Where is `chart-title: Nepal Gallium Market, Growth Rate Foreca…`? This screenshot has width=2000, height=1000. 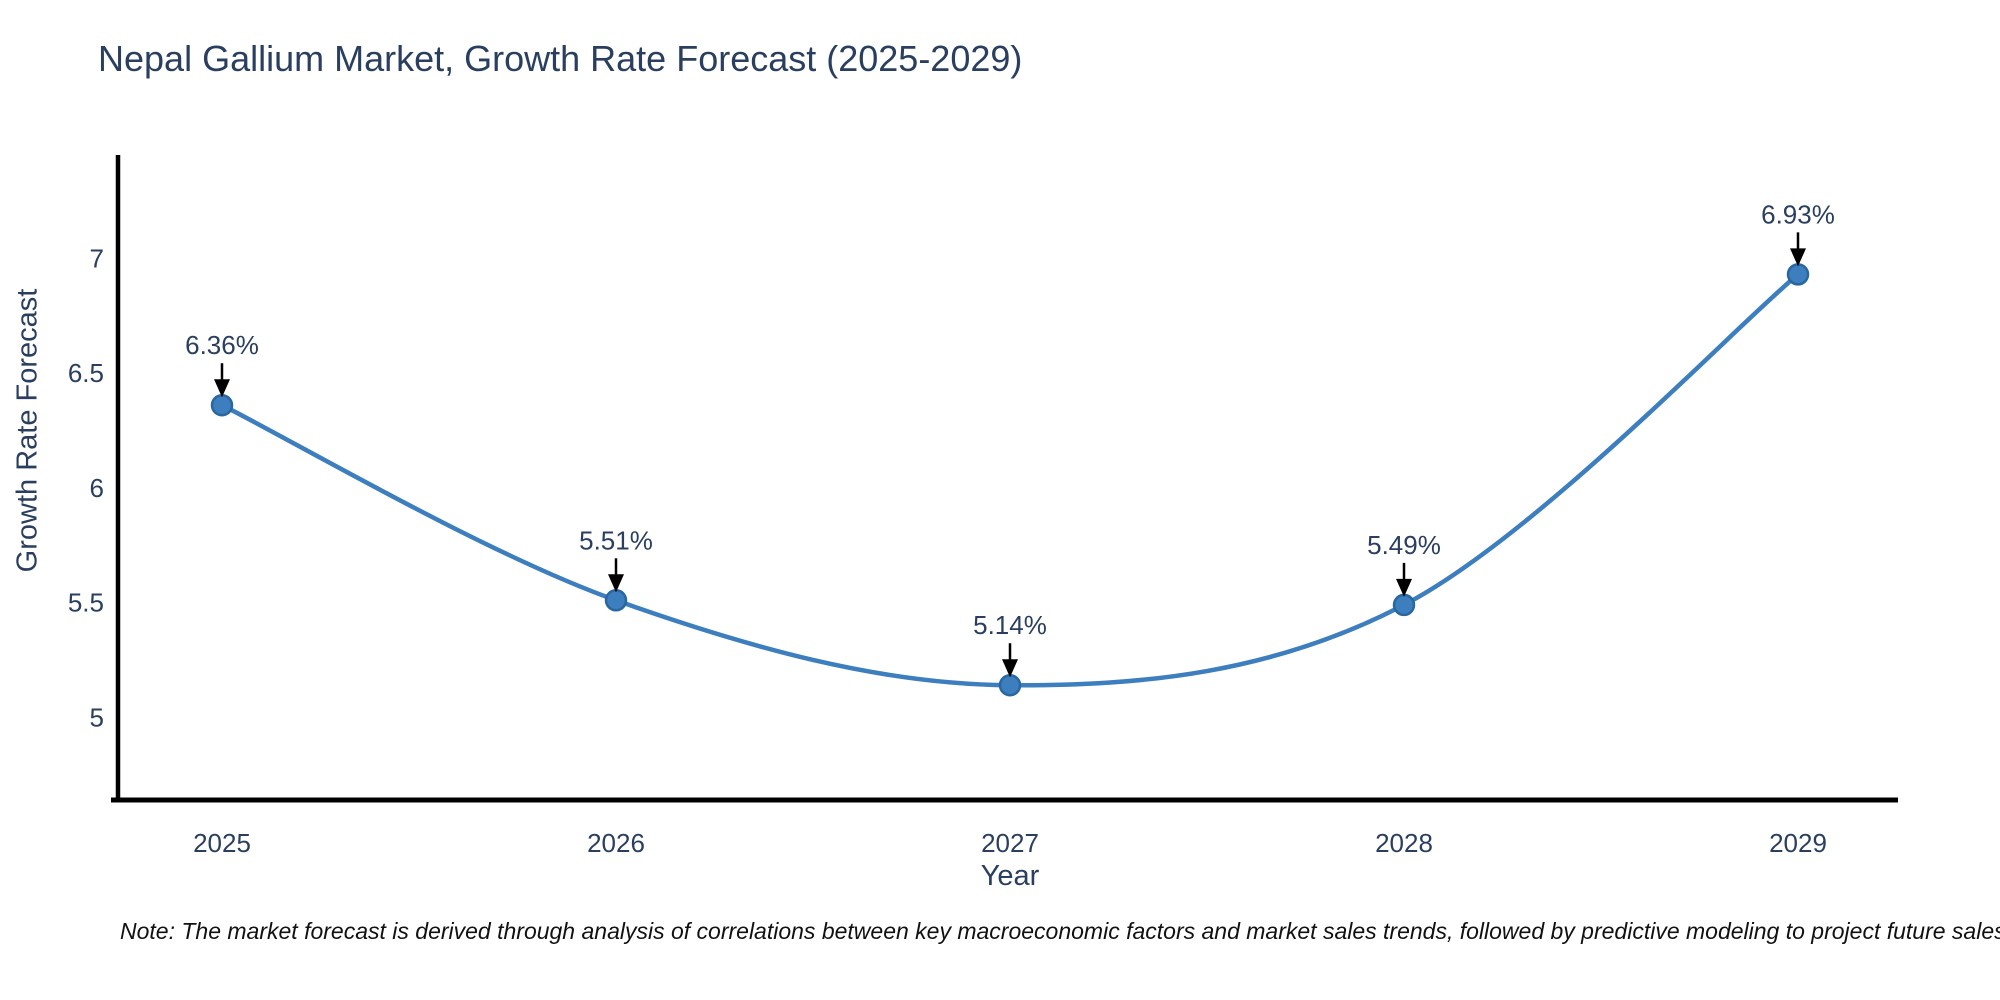 chart-title: Nepal Gallium Market, Growth Rate Foreca… is located at coordinates (560, 58).